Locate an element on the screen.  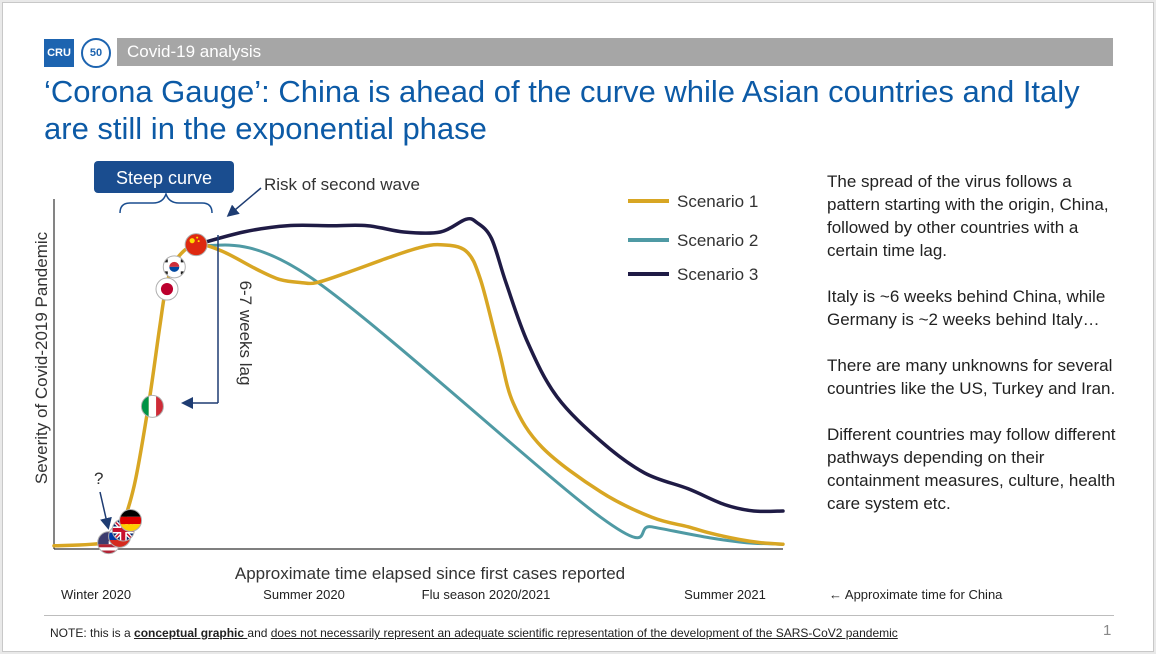
cru-logo: CRU is located at coordinates (59, 53).